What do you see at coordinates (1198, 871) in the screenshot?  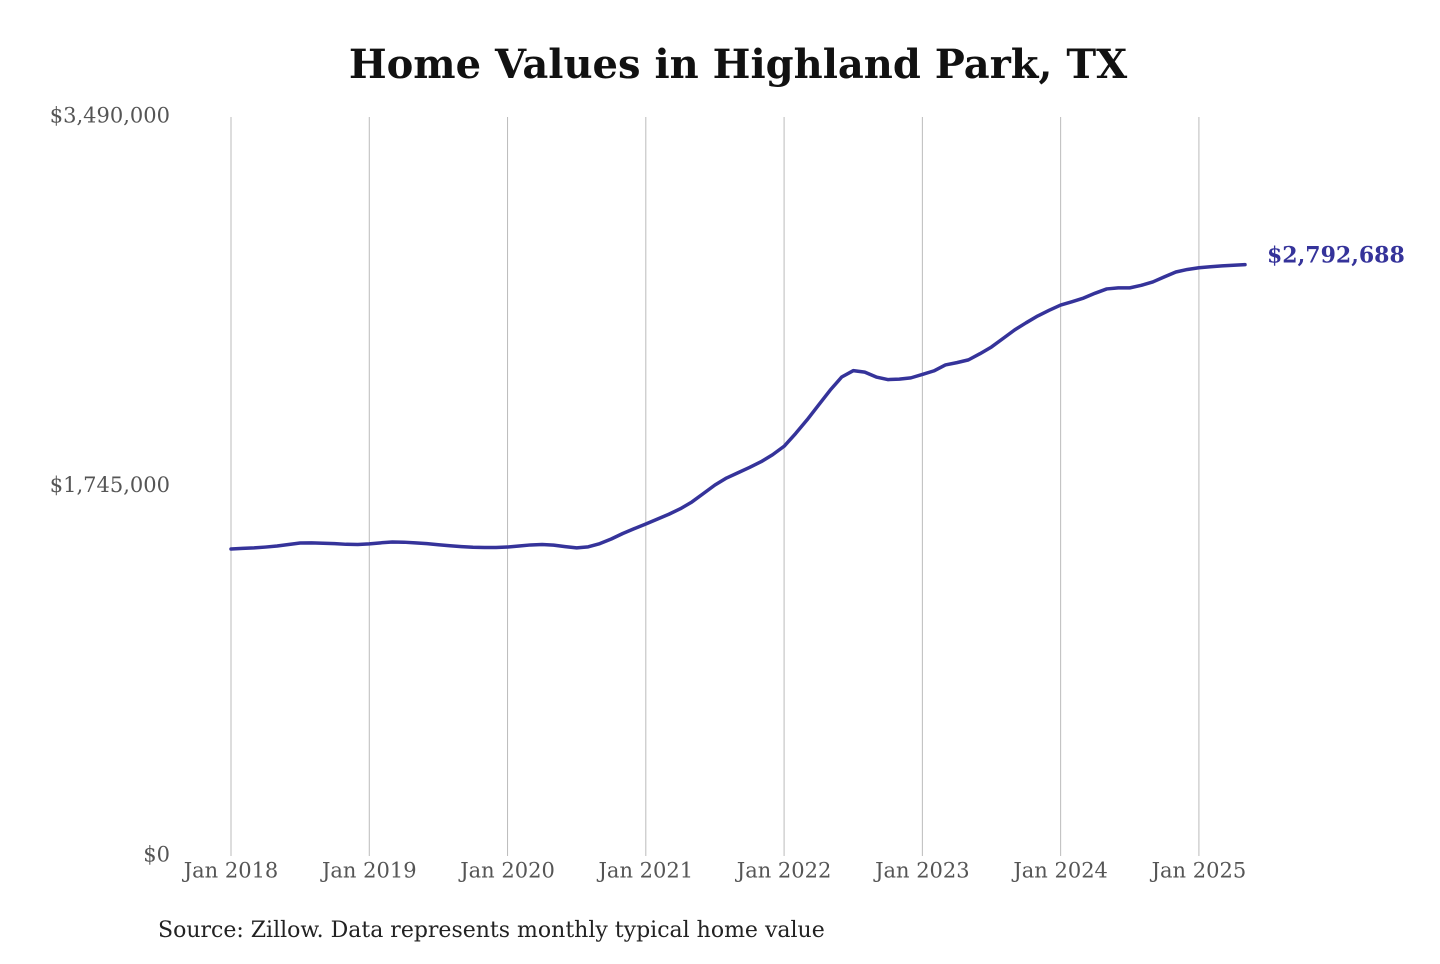 I see `x-tick-label: Jan 2025` at bounding box center [1198, 871].